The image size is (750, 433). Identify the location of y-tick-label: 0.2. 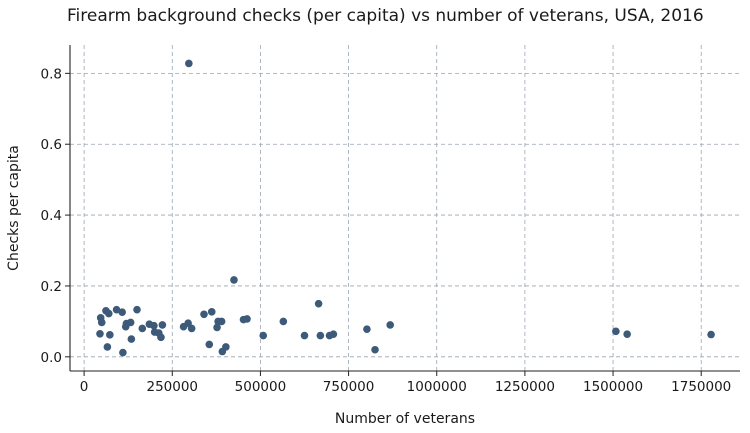
(51, 287).